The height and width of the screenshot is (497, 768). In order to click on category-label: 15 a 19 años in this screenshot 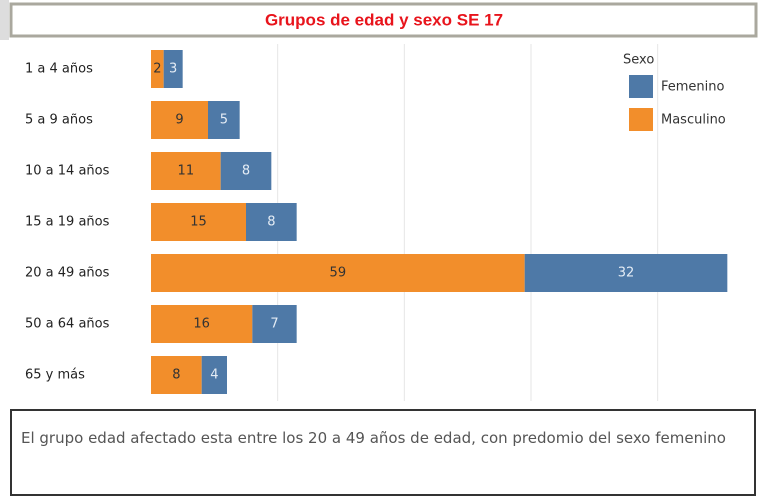, I will do `click(67, 222)`.